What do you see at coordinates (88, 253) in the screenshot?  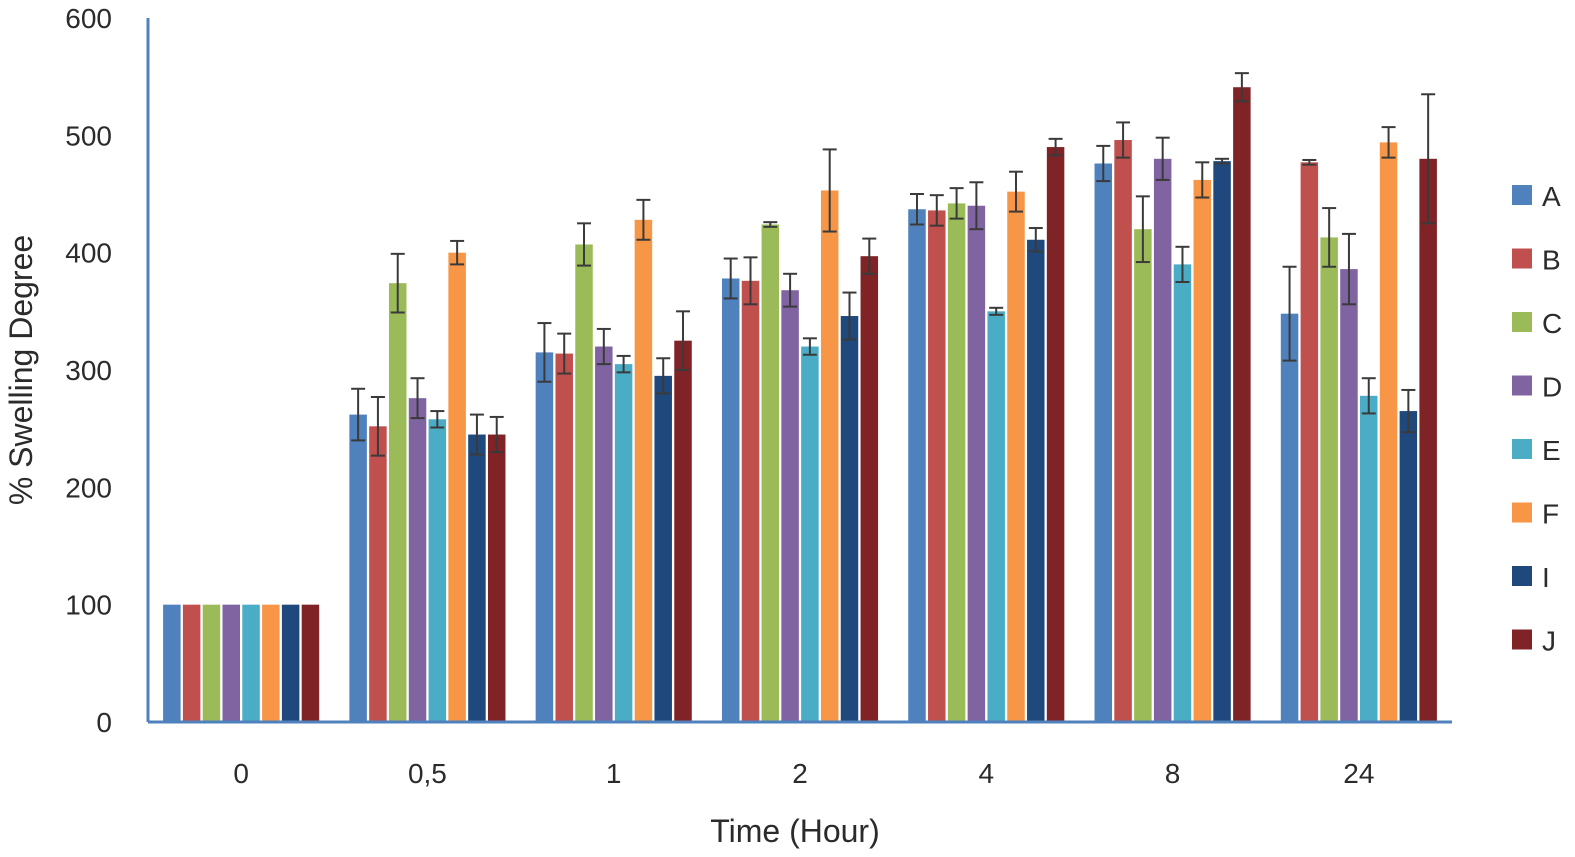 I see `y-tick-label: 400` at bounding box center [88, 253].